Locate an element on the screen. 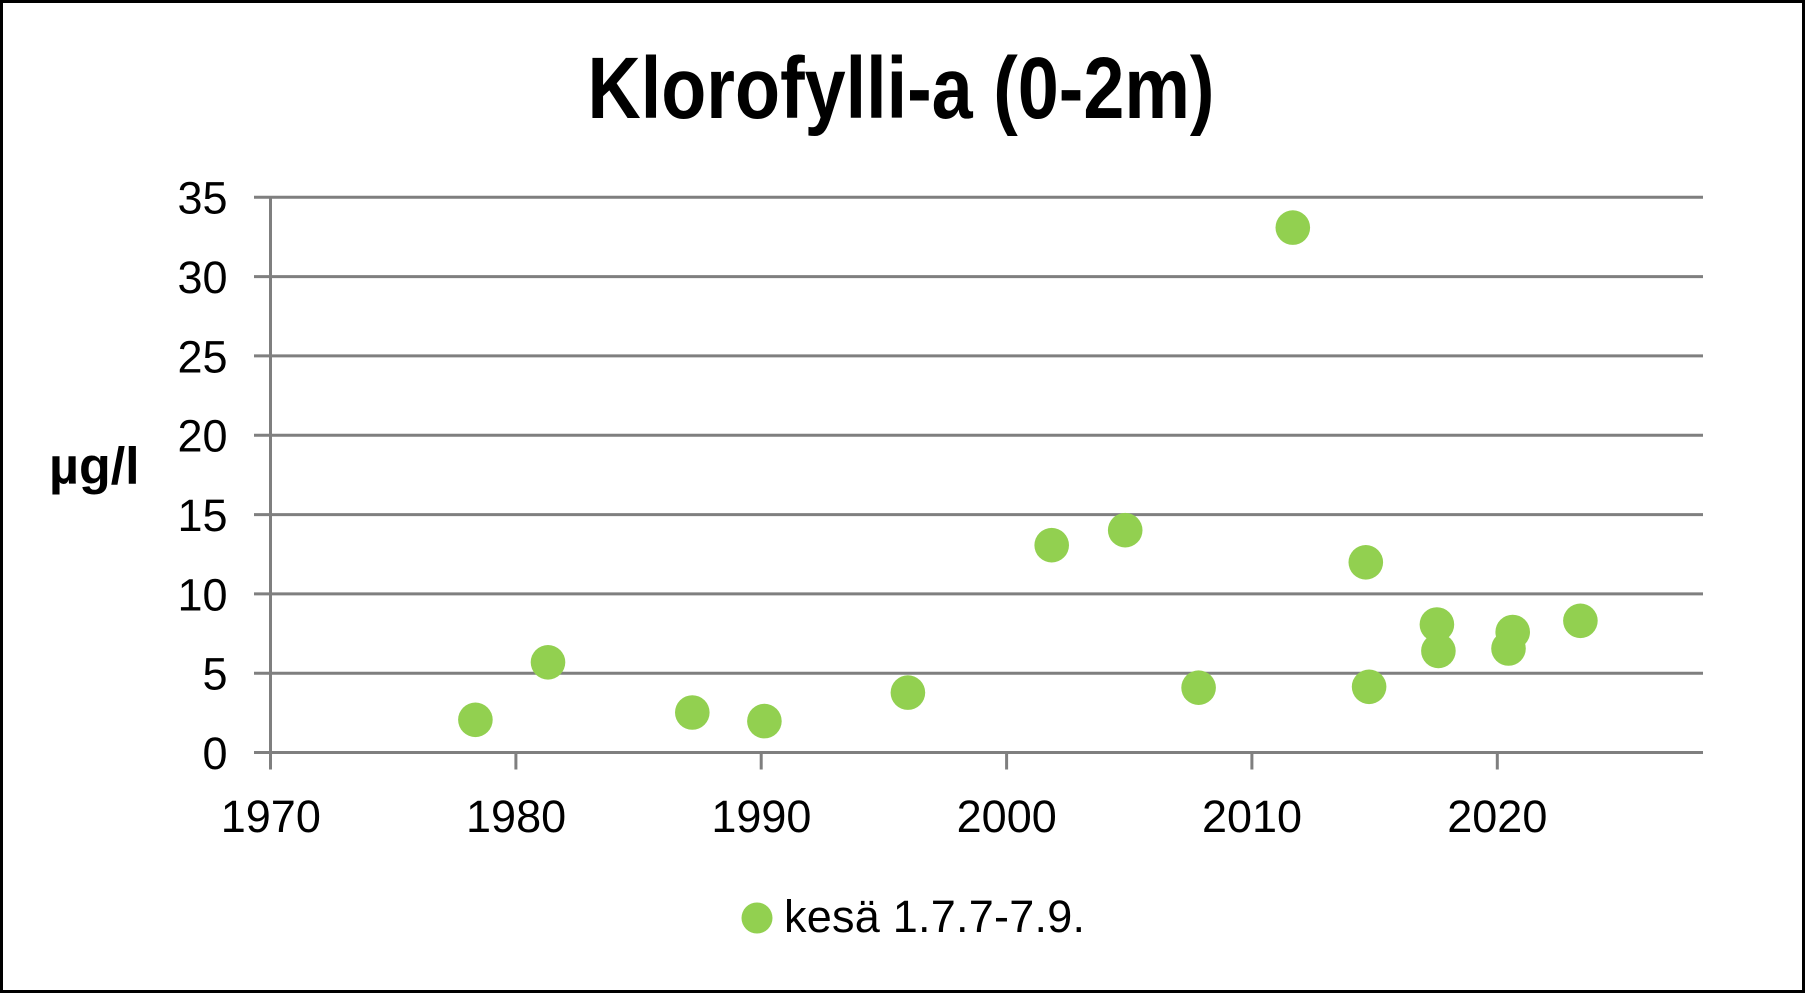  svg-text: 2010 is located at coordinates (1252, 816).